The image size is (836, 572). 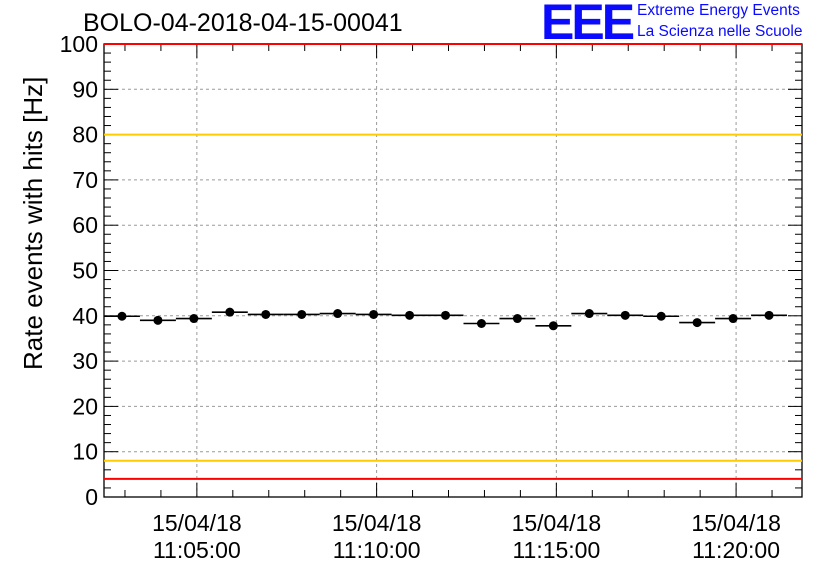 I want to click on y-tick-label: 70, so click(x=85, y=180).